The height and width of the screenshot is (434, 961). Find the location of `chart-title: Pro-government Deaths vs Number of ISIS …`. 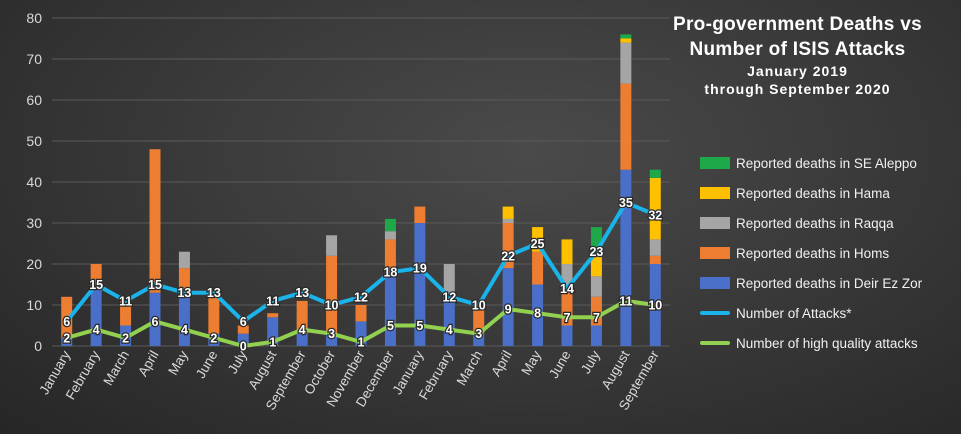

chart-title: Pro-government Deaths vs Number of ISIS … is located at coordinates (797, 55).